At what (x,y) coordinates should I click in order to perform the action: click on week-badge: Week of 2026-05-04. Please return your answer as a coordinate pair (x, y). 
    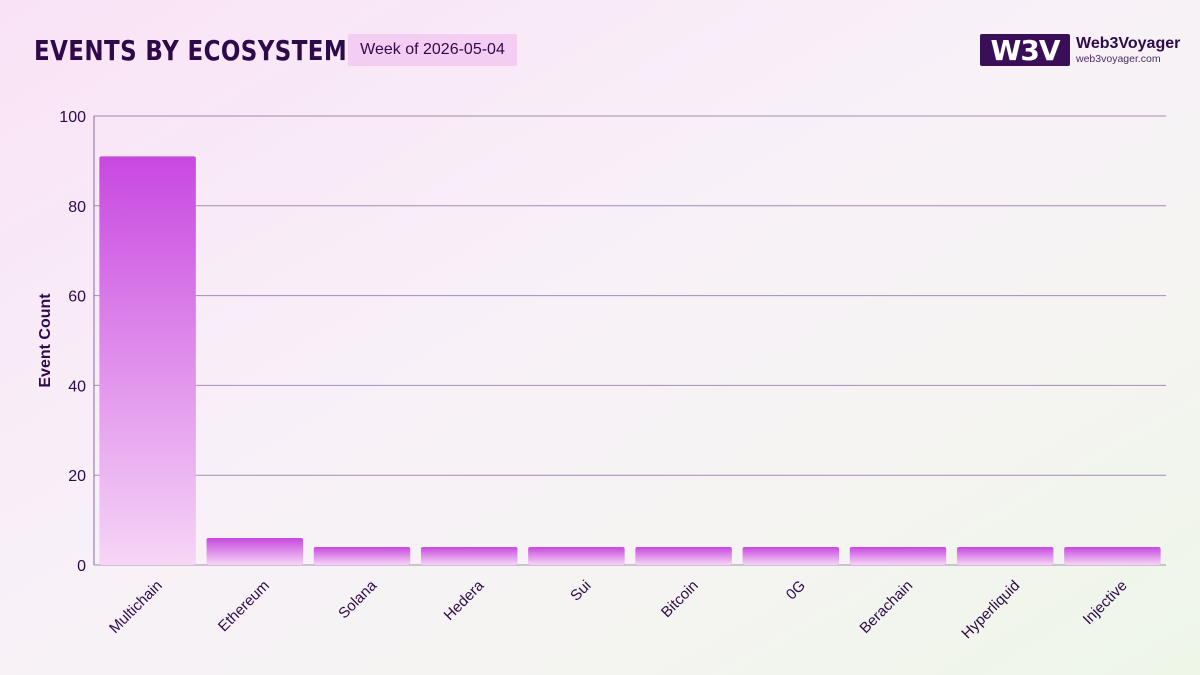
    Looking at the image, I should click on (432, 50).